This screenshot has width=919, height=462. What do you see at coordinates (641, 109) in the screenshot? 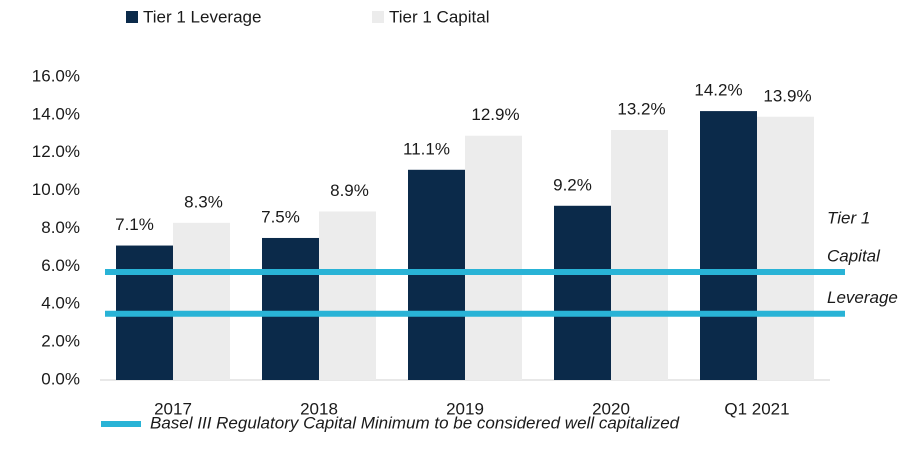
I see `data-label: 13.2%` at bounding box center [641, 109].